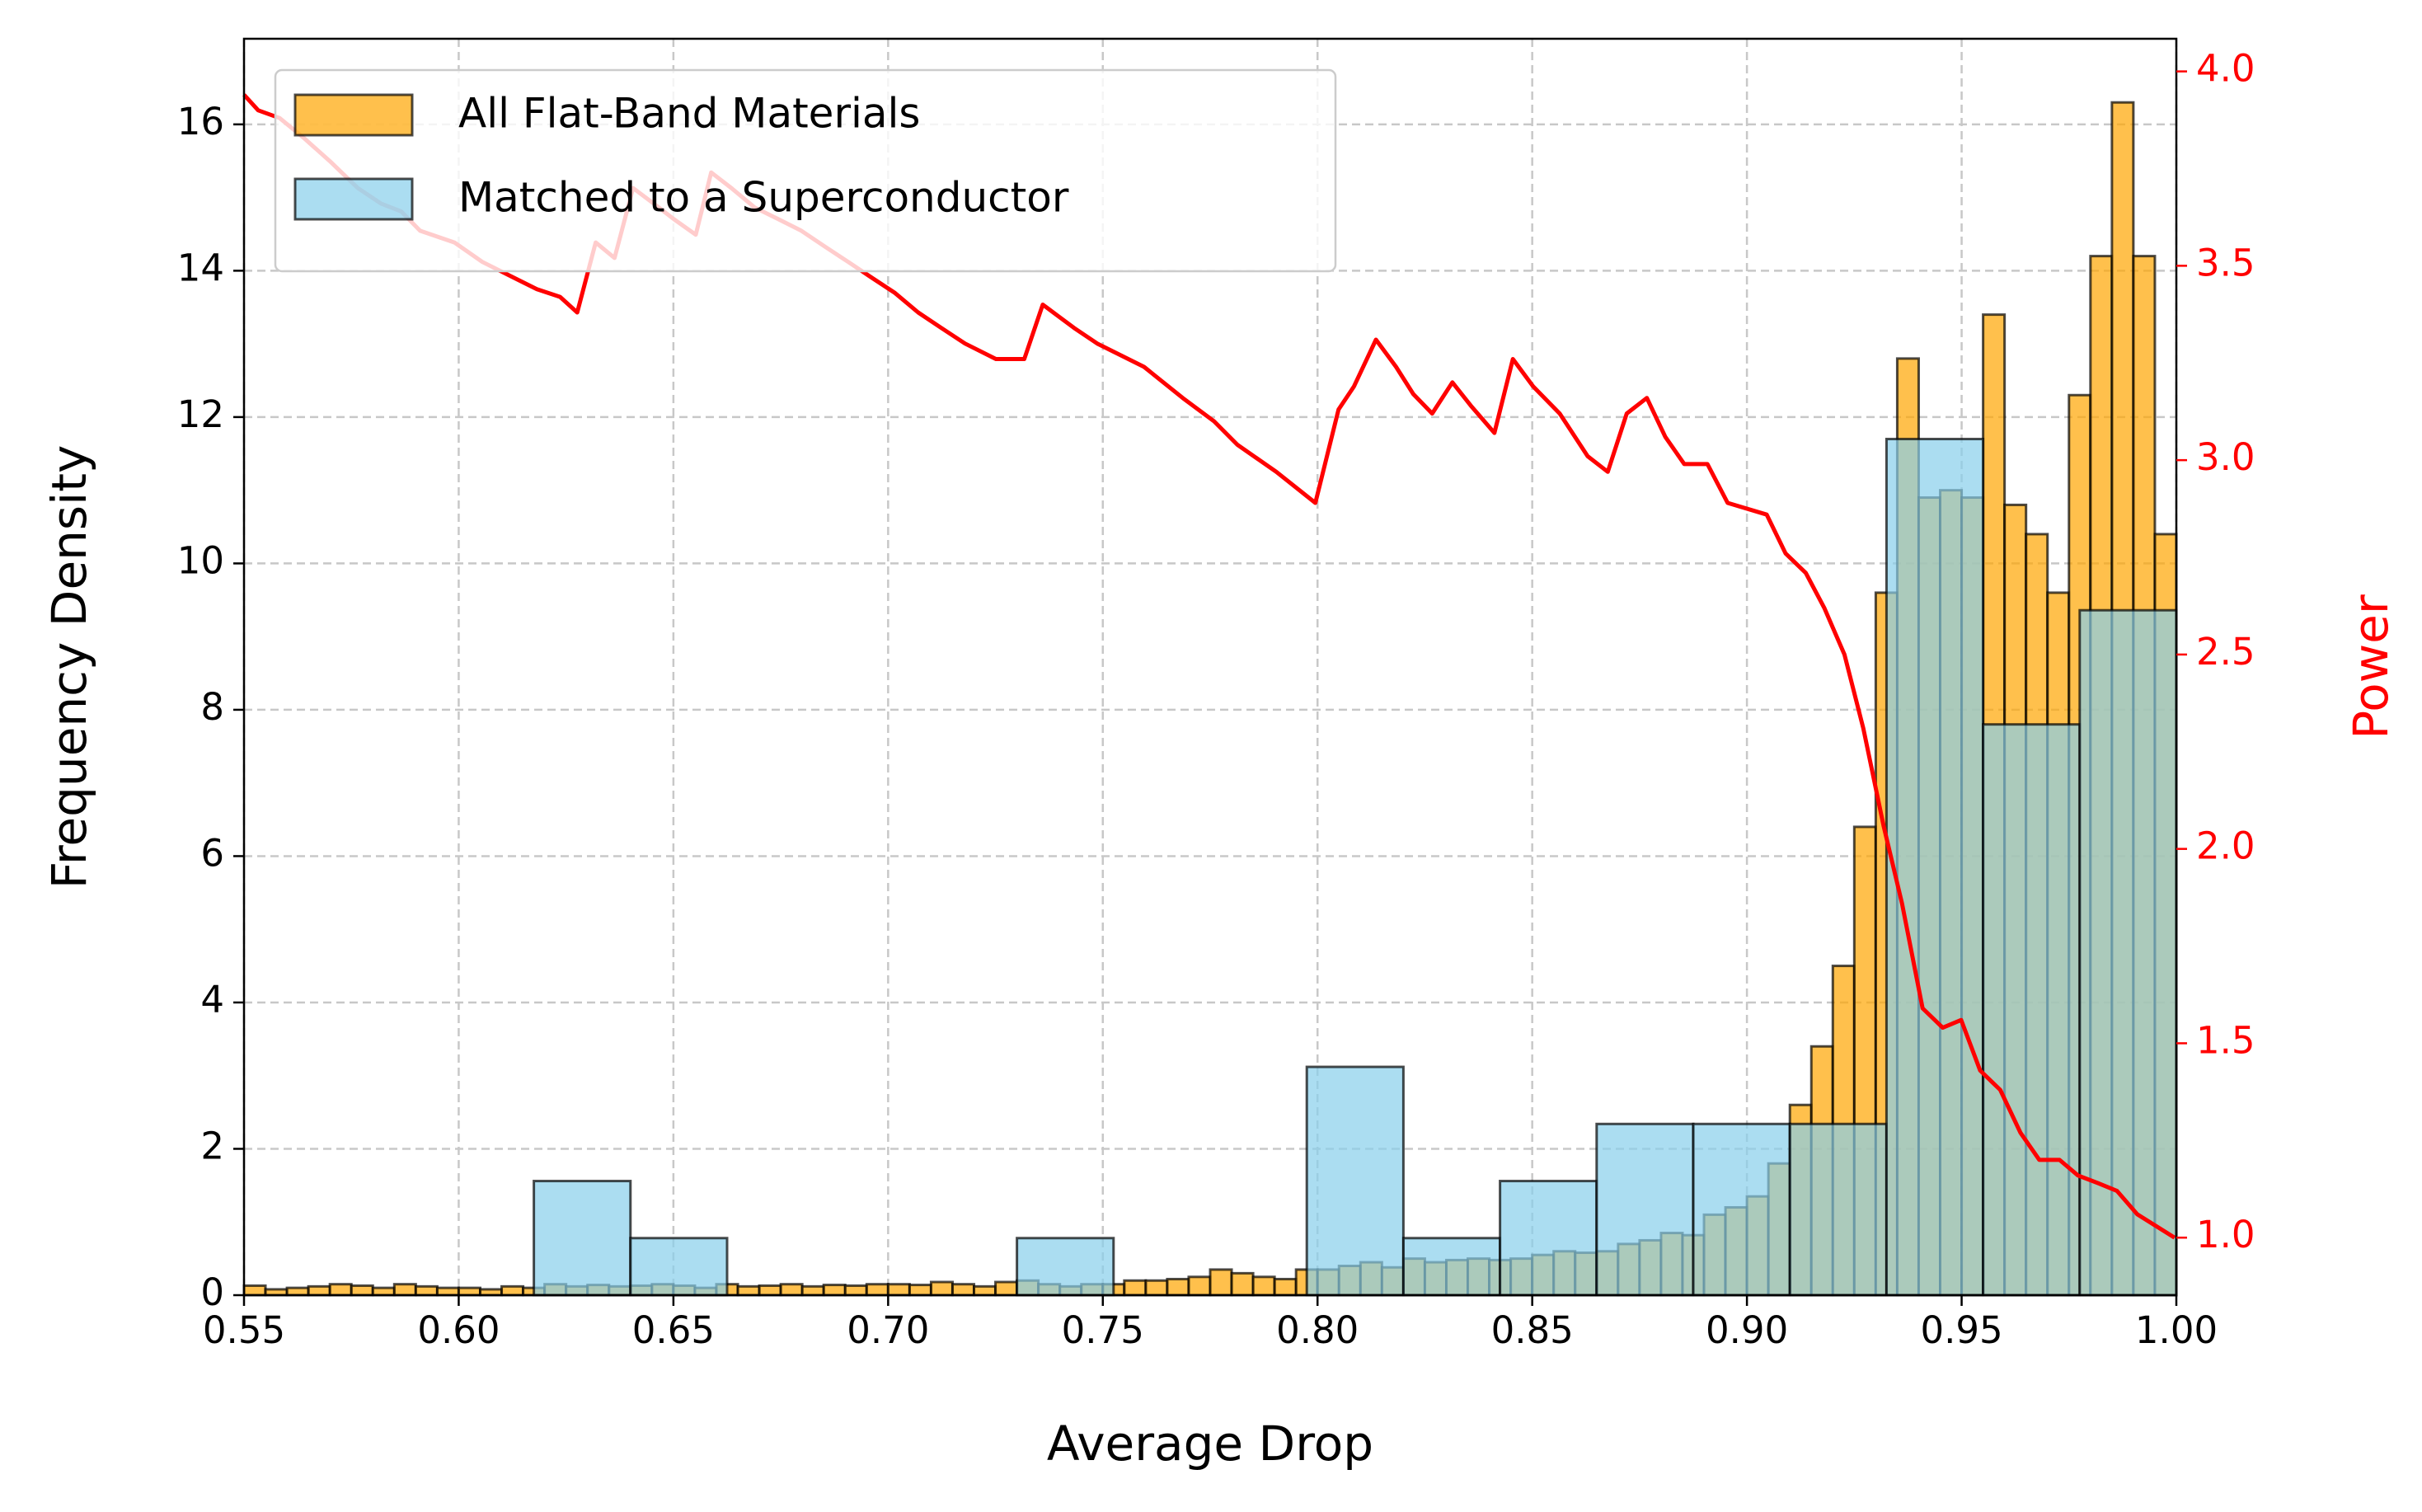 Image resolution: width=2422 pixels, height=1512 pixels. Describe the element at coordinates (689, 114) in the screenshot. I see `legend-label: All Flat-Band Materials` at that location.